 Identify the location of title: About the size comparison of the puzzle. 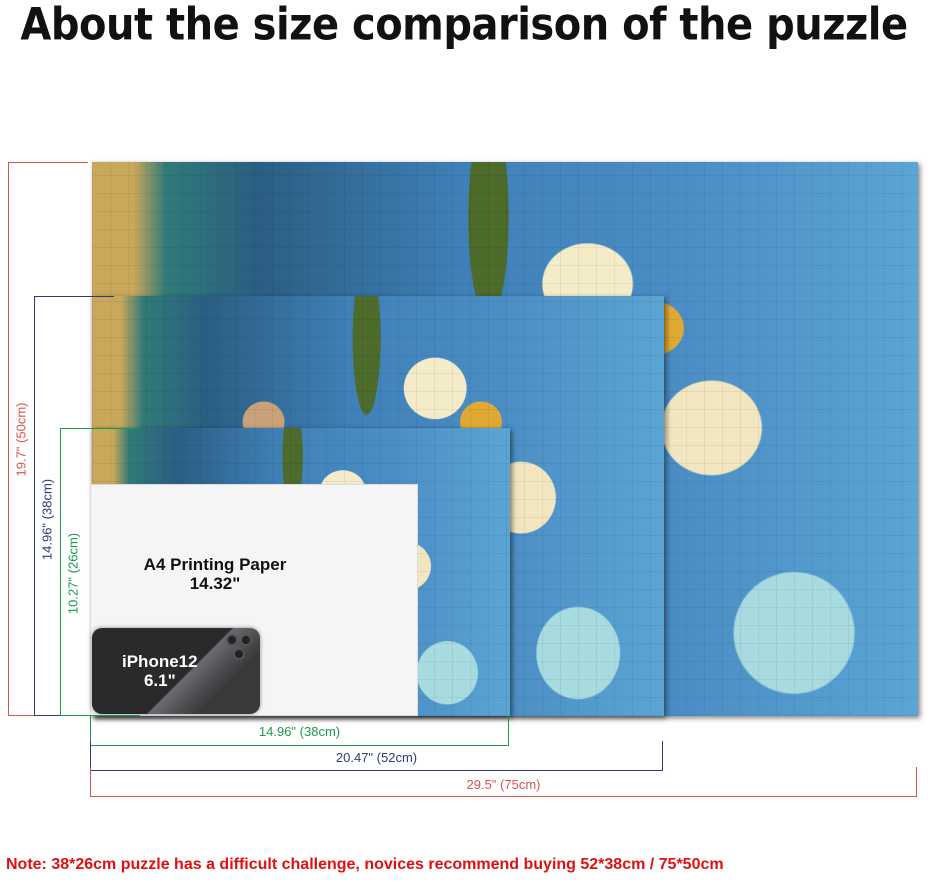
(464, 25).